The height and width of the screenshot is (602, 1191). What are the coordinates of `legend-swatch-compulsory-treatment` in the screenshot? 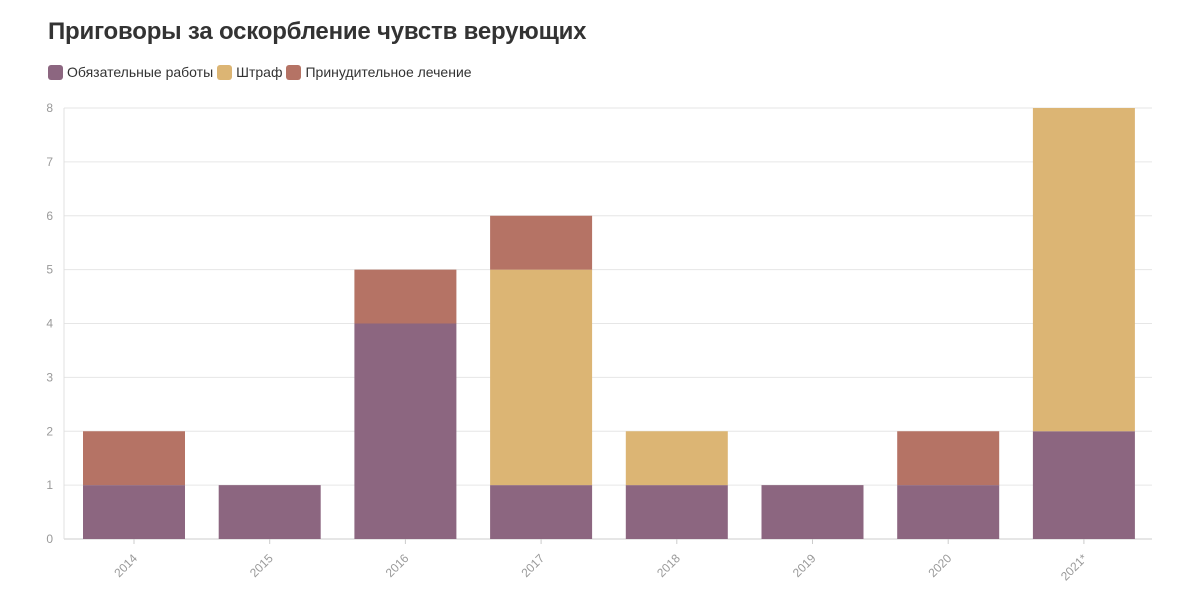 It's located at (294, 72).